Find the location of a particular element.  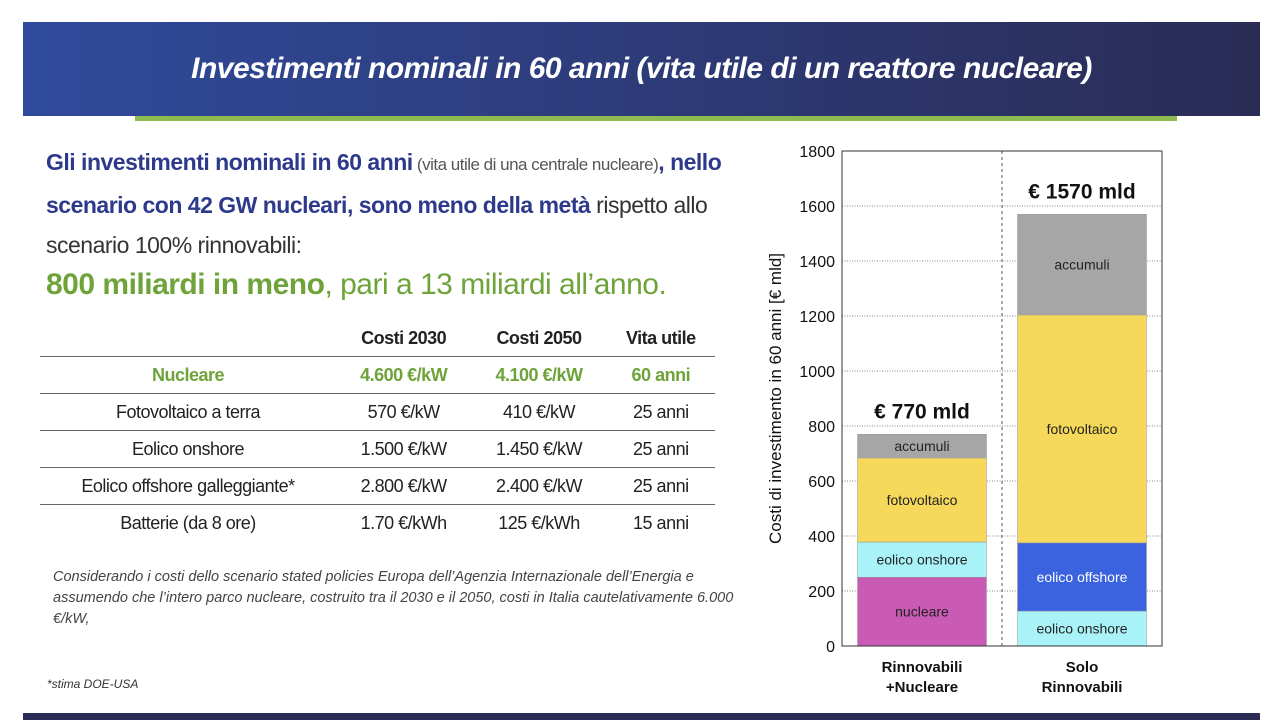

col-header: Vita utile is located at coordinates (660, 337).